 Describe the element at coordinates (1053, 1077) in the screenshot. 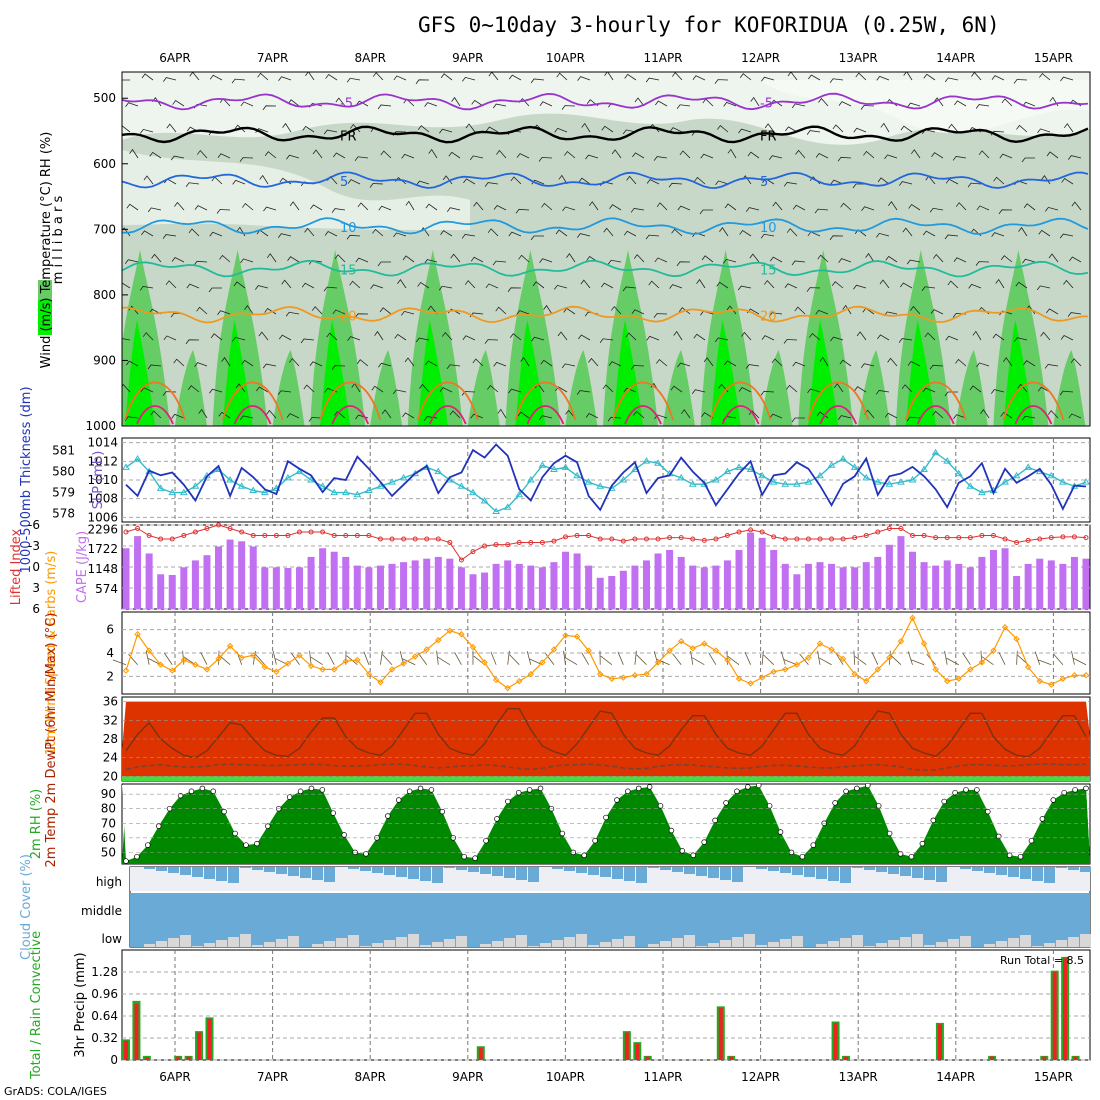

I see `bottom-date-label: 15APR` at that location.